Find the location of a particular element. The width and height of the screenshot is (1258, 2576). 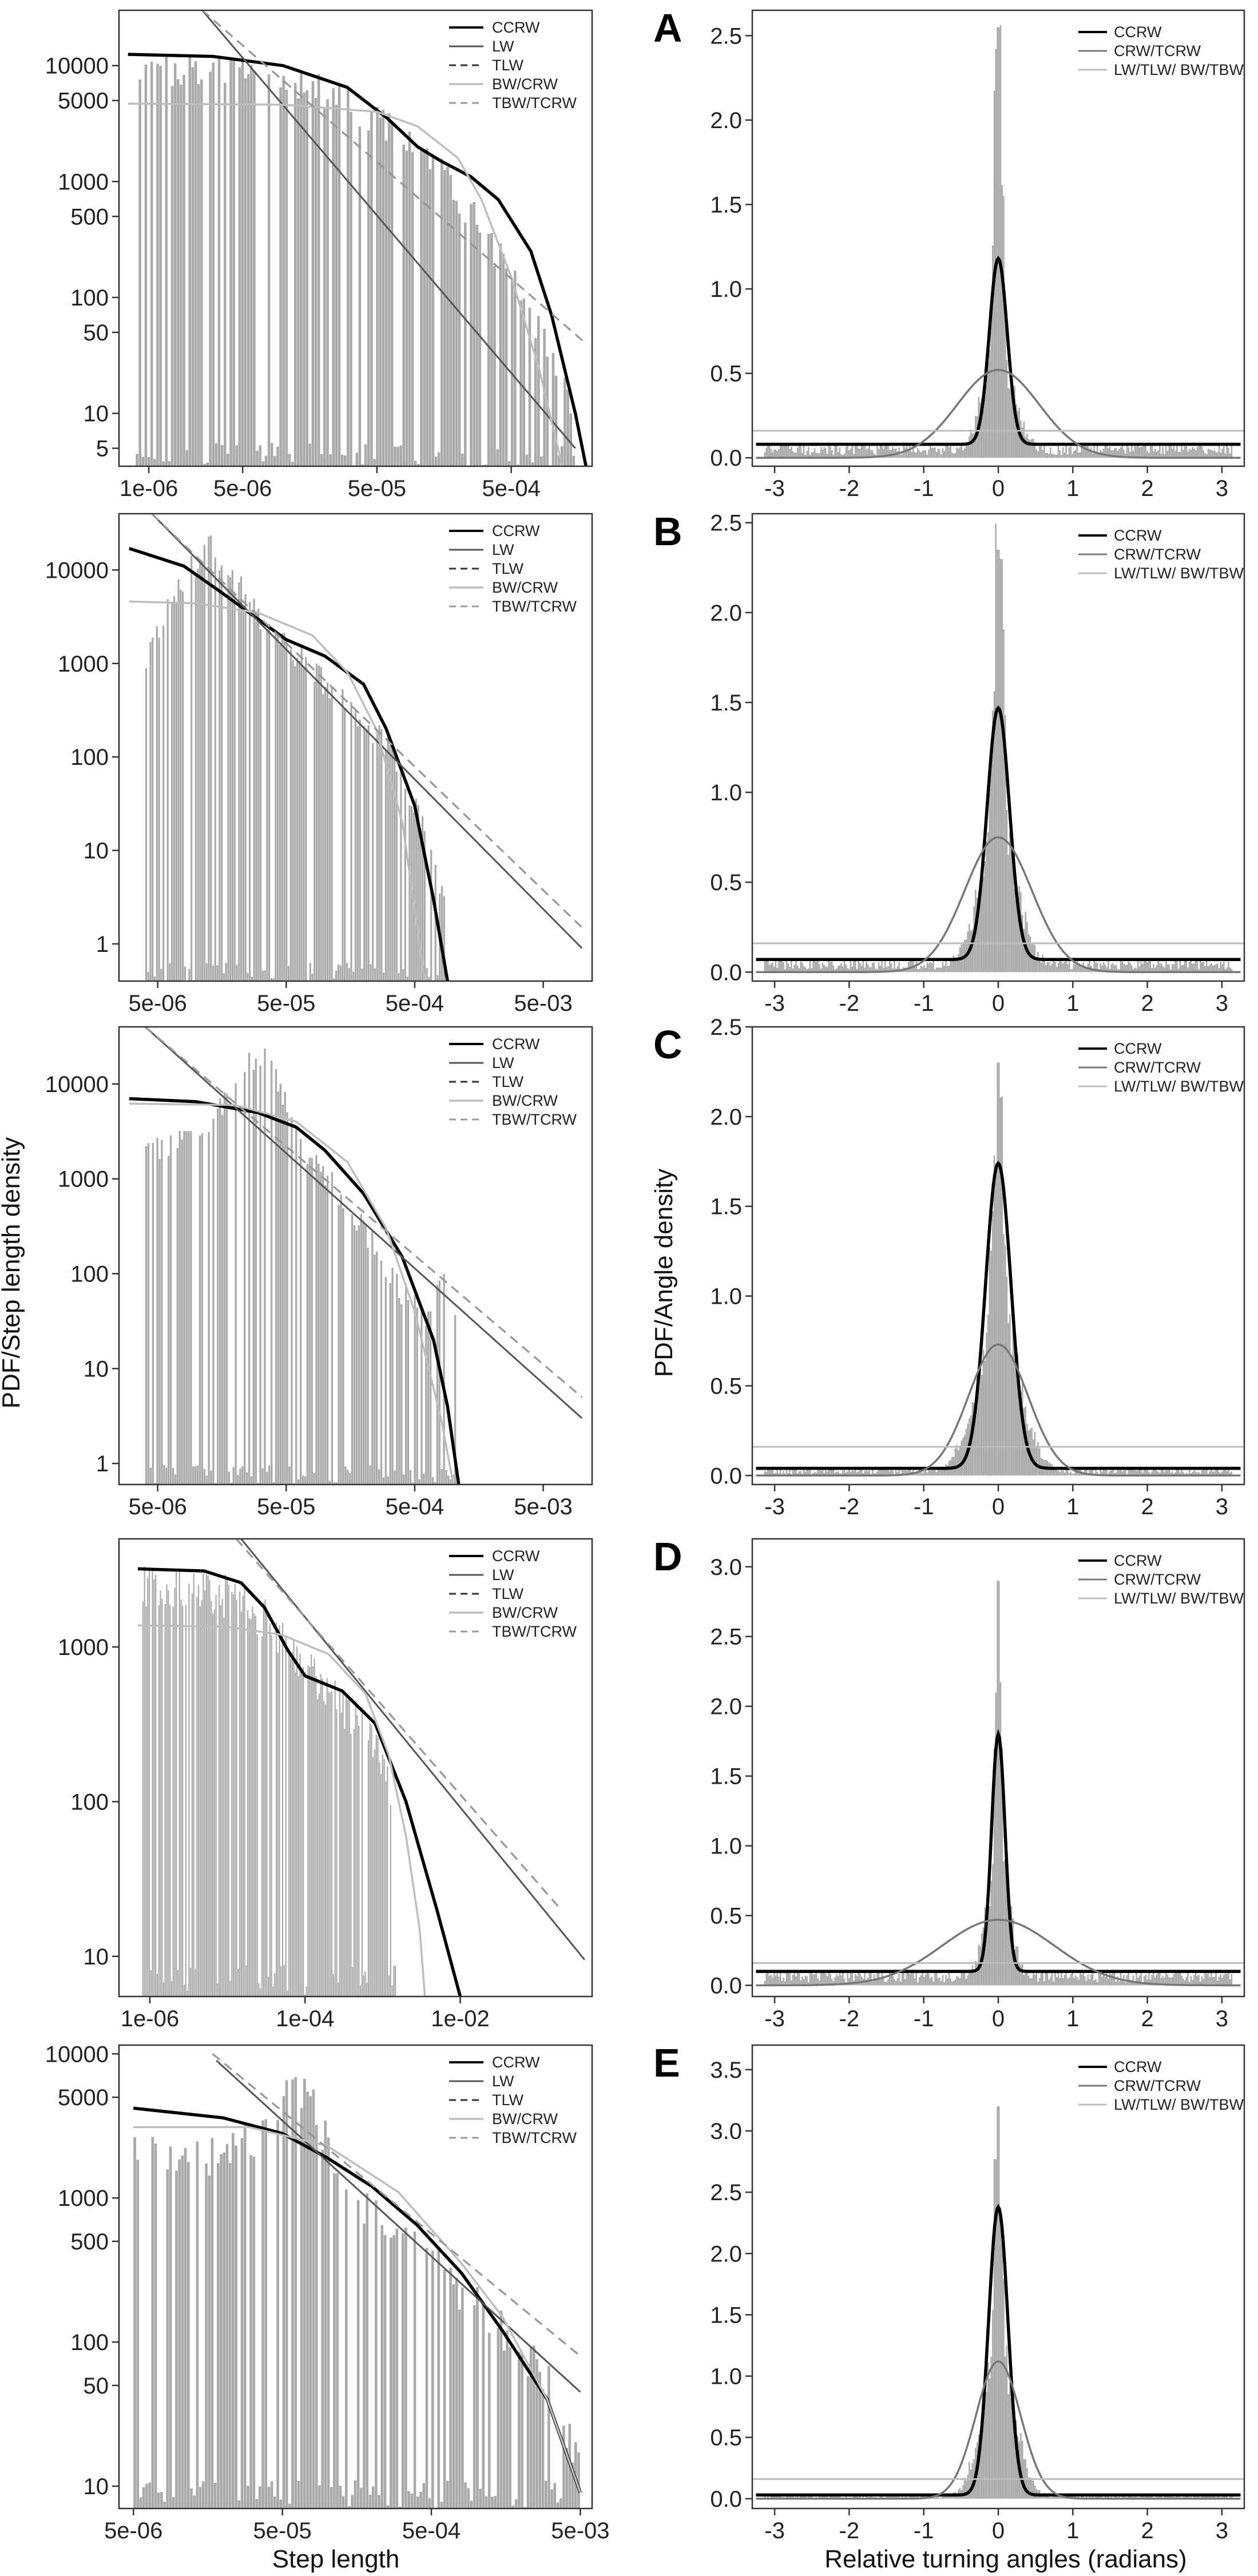

plot-frame is located at coordinates (355, 238).